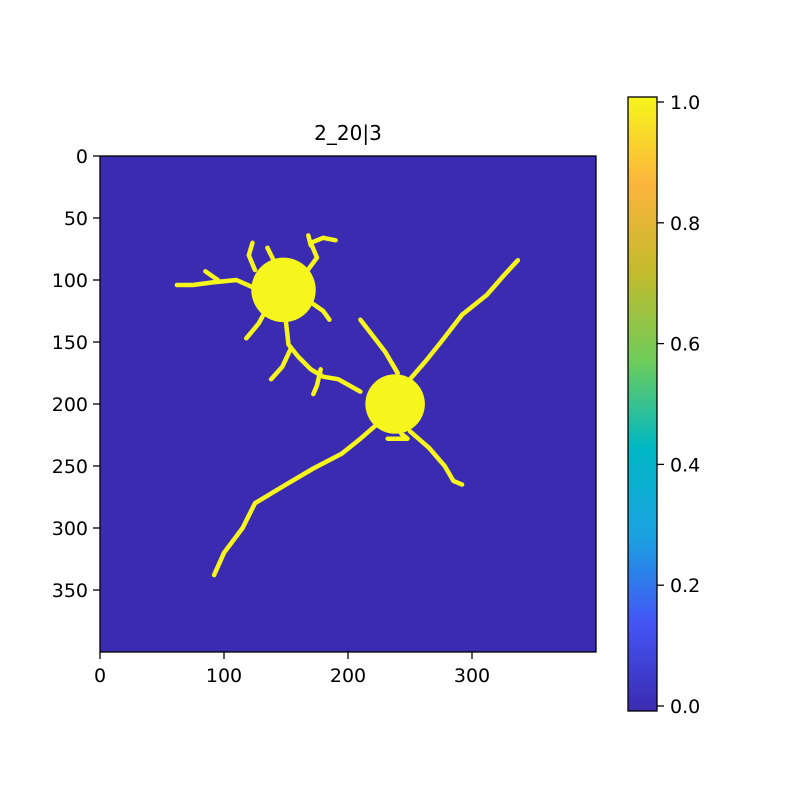 This screenshot has width=800, height=800. Describe the element at coordinates (678, 405) in the screenshot. I see `colorbar-ticks: 0.0 0.2 0.4 0.6 0.8 1.0` at that location.